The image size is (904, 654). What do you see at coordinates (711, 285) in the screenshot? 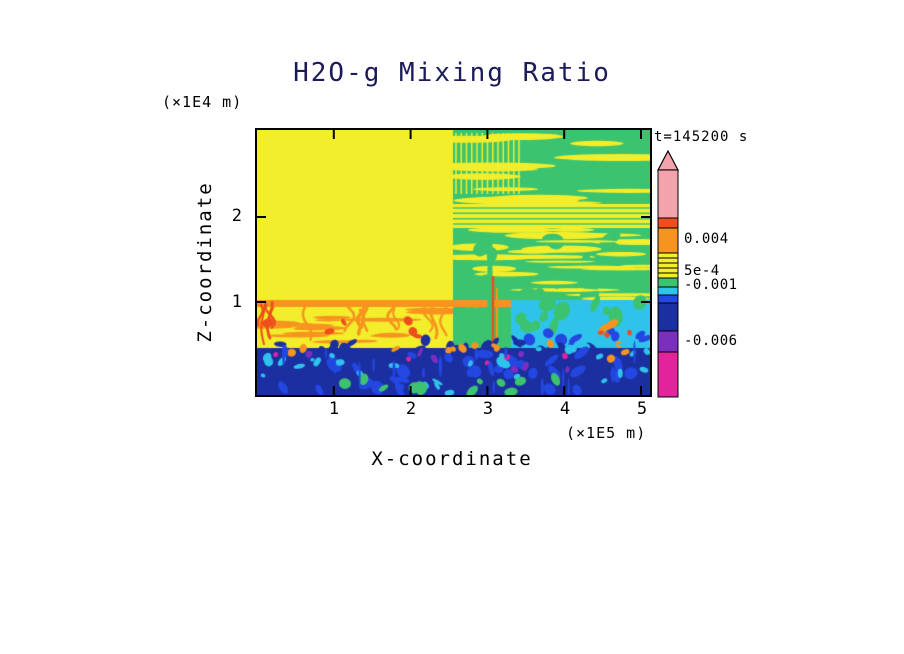
I see `colorbar-label: -0.001` at bounding box center [711, 285].